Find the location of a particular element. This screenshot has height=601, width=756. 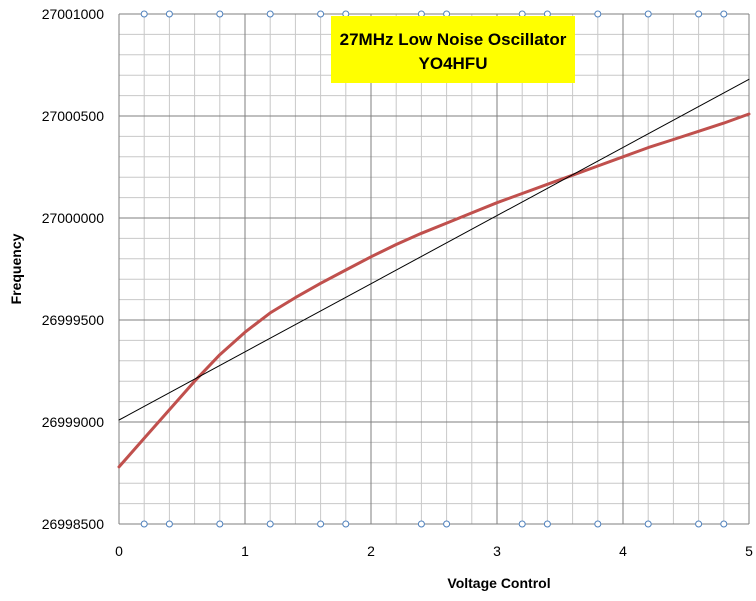

y-tick-label: 27001000 is located at coordinates (73, 14).